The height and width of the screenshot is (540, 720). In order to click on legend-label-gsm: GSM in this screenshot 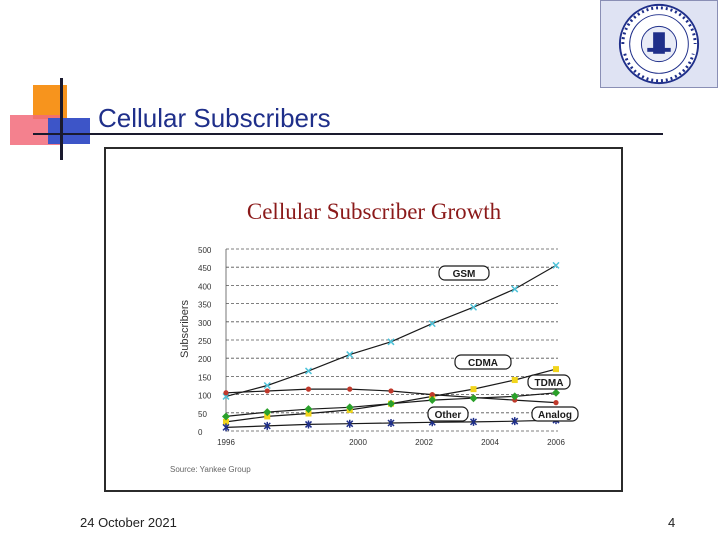, I will do `click(464, 274)`.